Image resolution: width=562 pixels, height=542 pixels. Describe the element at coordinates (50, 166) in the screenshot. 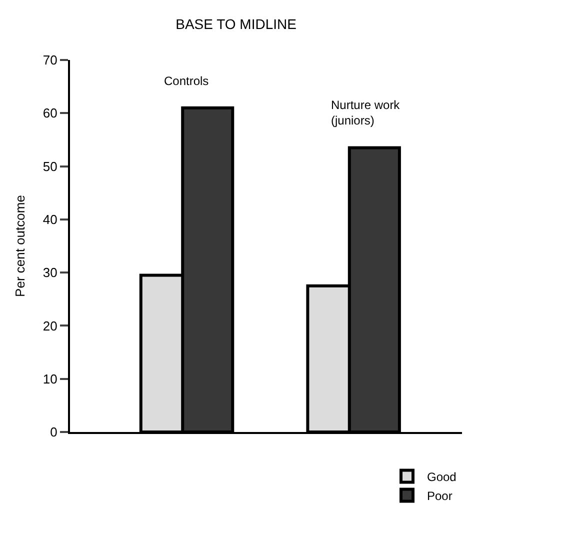

I see `y-tick-label: 50` at that location.